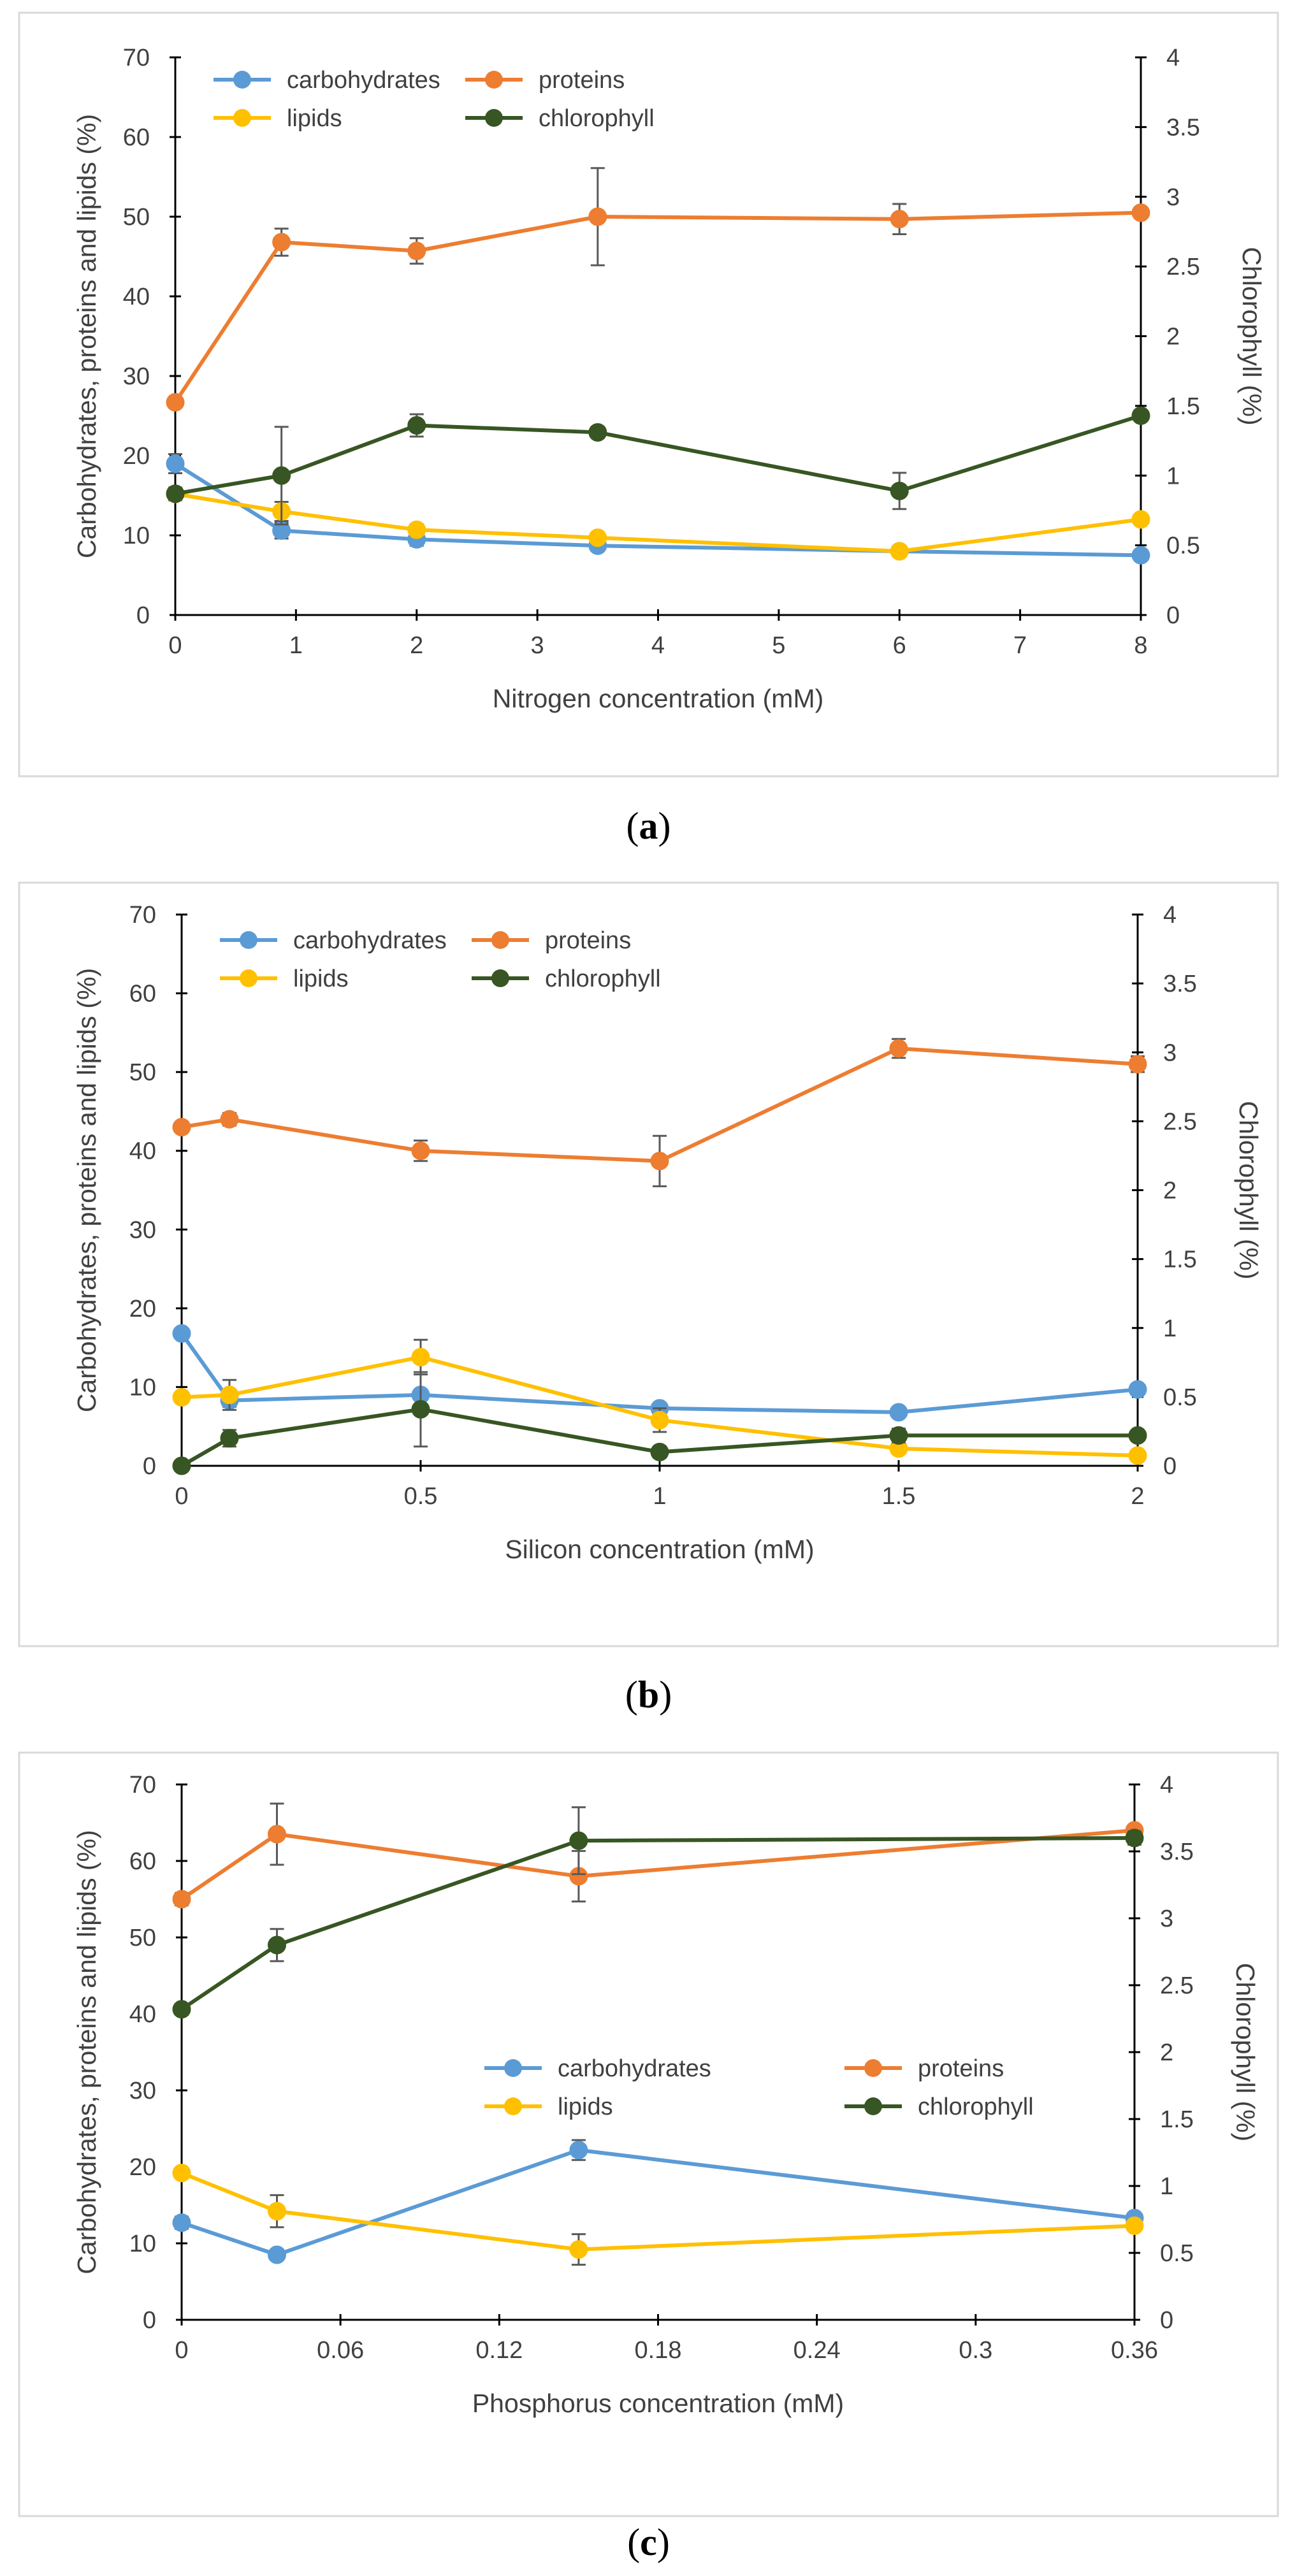 Image resolution: width=1297 pixels, height=2576 pixels. I want to click on caption-b-letter: b, so click(648, 1695).